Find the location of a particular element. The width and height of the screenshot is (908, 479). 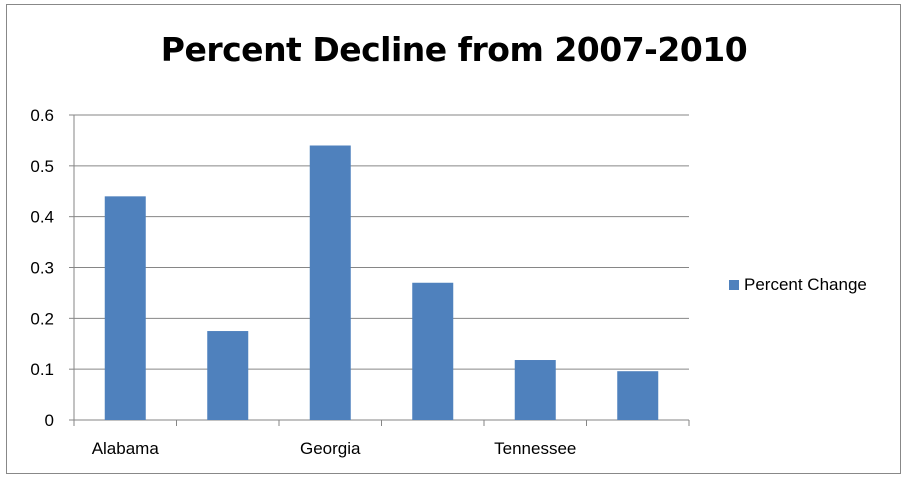

y-tick-label: 0.2 is located at coordinates (42, 318).